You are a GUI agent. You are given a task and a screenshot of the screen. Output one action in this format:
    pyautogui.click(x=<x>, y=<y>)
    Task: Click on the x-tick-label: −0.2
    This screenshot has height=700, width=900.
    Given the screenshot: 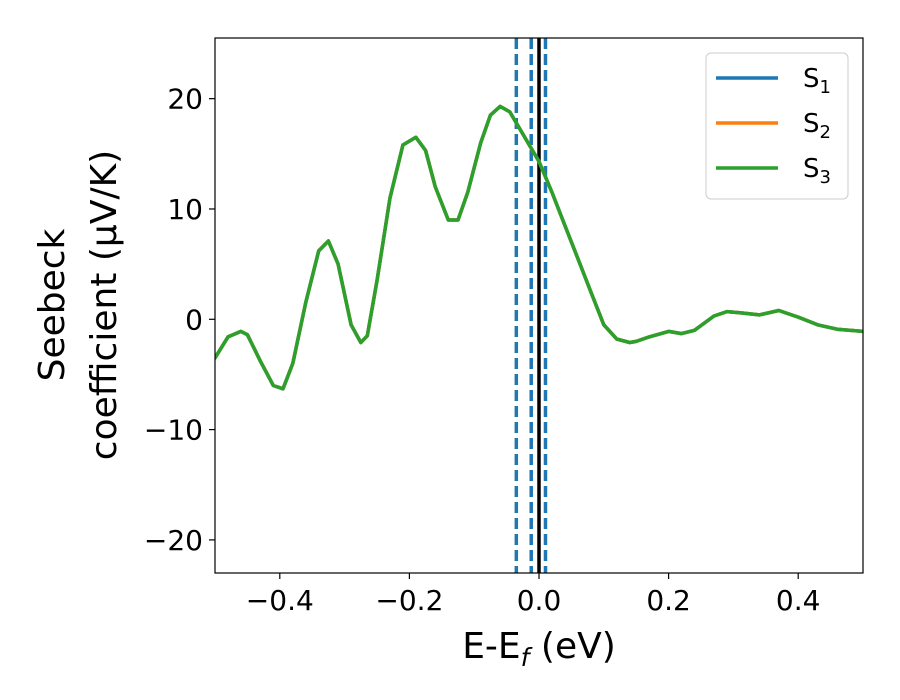 What is the action you would take?
    pyautogui.click(x=409, y=600)
    